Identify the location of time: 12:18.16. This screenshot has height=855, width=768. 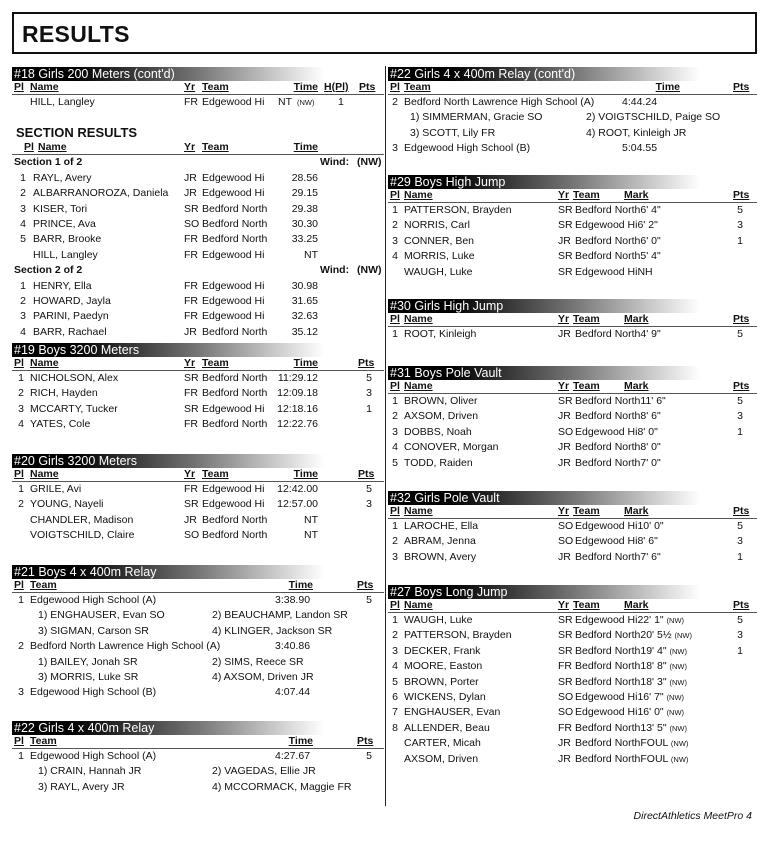
(297, 408).